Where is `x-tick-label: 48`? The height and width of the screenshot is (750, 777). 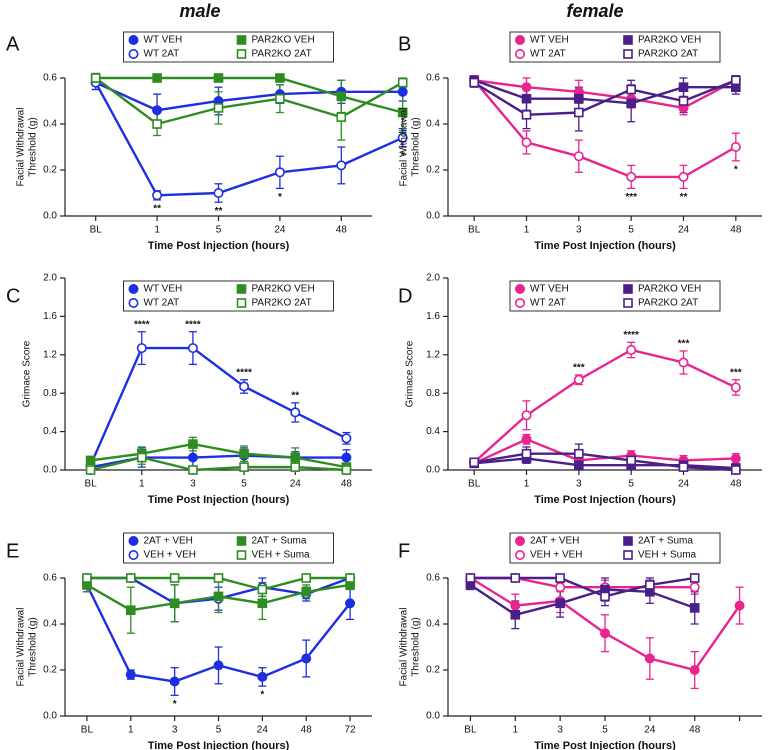
x-tick-label: 48 is located at coordinates (736, 484).